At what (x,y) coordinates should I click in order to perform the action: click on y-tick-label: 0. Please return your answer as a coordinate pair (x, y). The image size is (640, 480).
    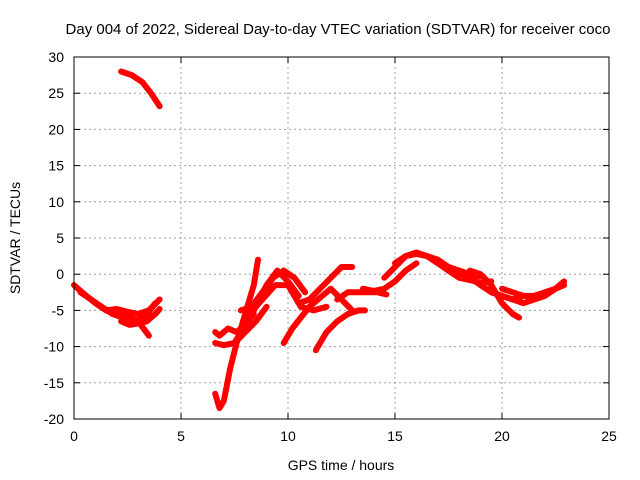
    Looking at the image, I should click on (60, 274).